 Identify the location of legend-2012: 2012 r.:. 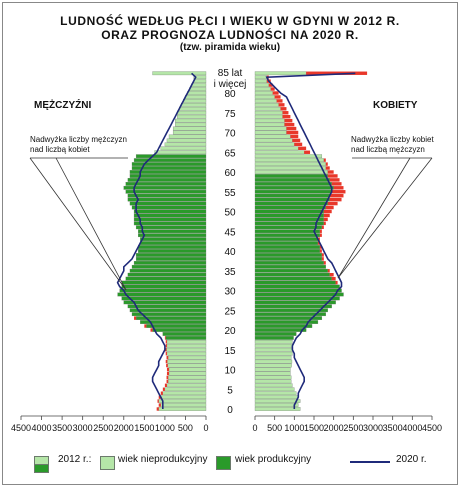
(75, 459).